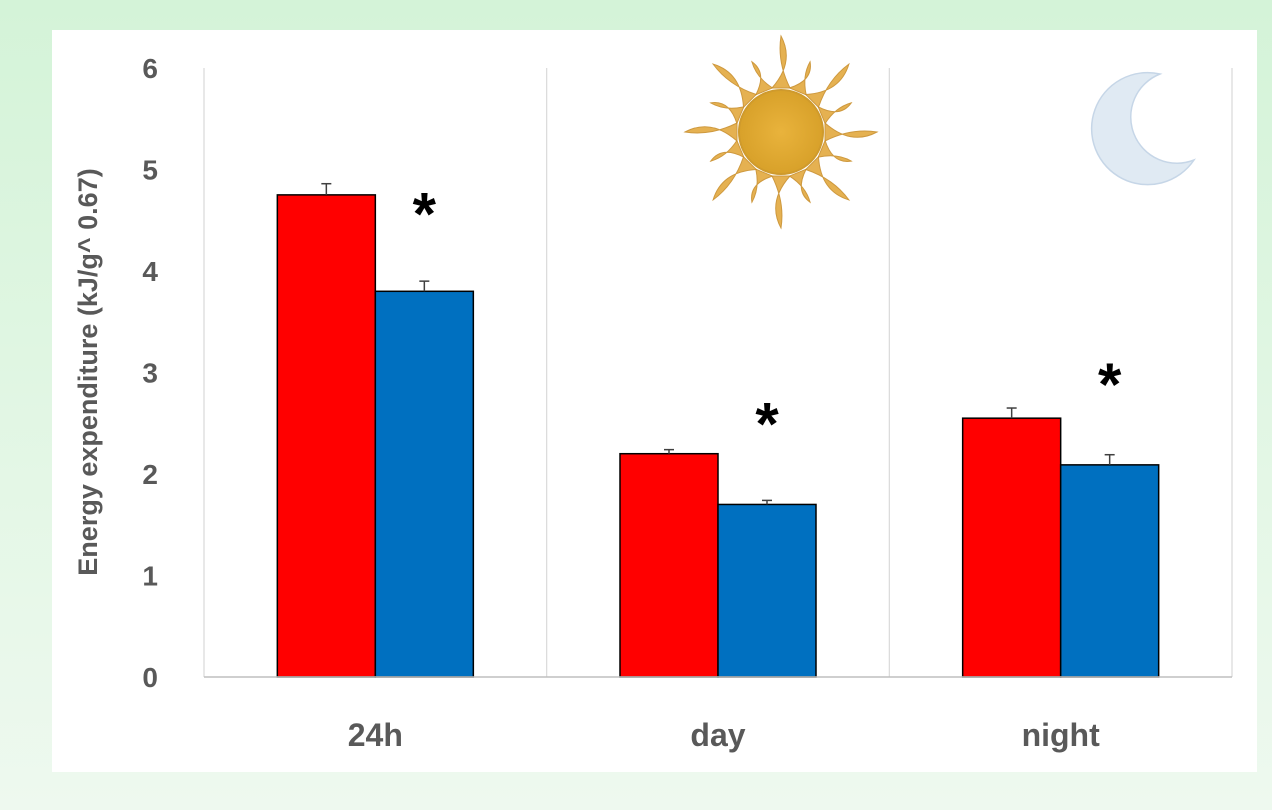 This screenshot has width=1272, height=810. I want to click on moon-icon, so click(1143, 128).